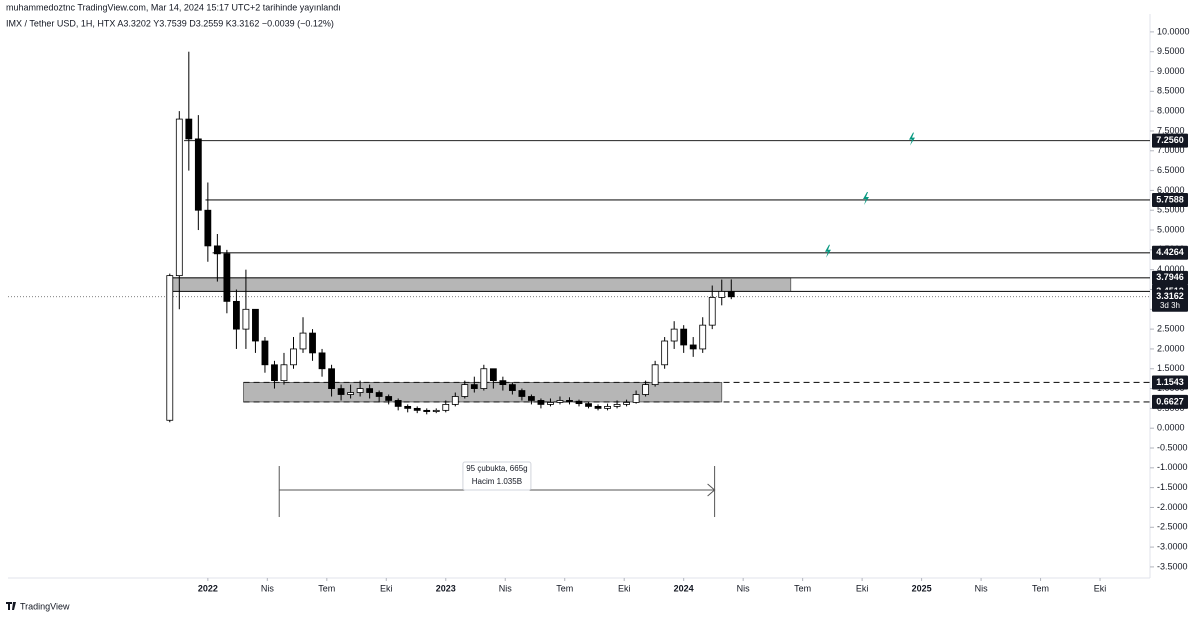  I want to click on level-label: 7.2560, so click(1170, 140).